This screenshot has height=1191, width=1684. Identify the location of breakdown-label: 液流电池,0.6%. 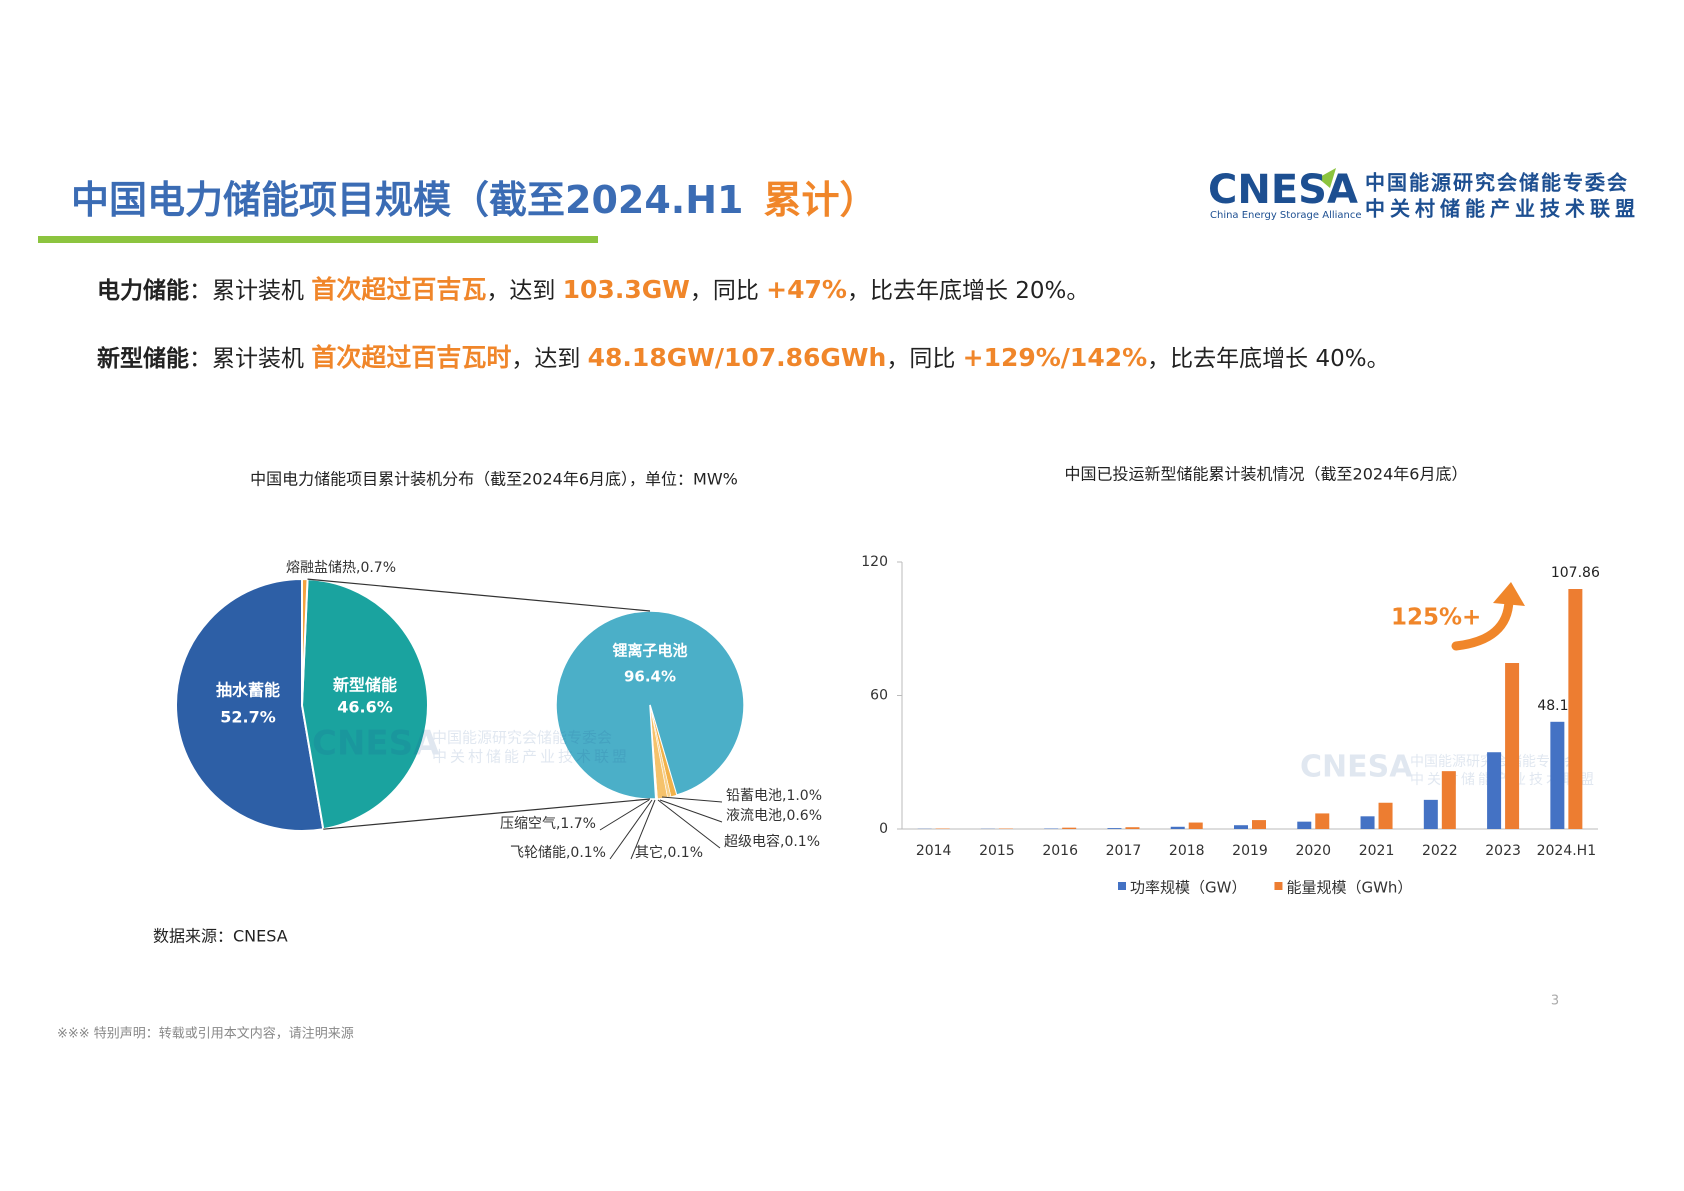
(774, 816).